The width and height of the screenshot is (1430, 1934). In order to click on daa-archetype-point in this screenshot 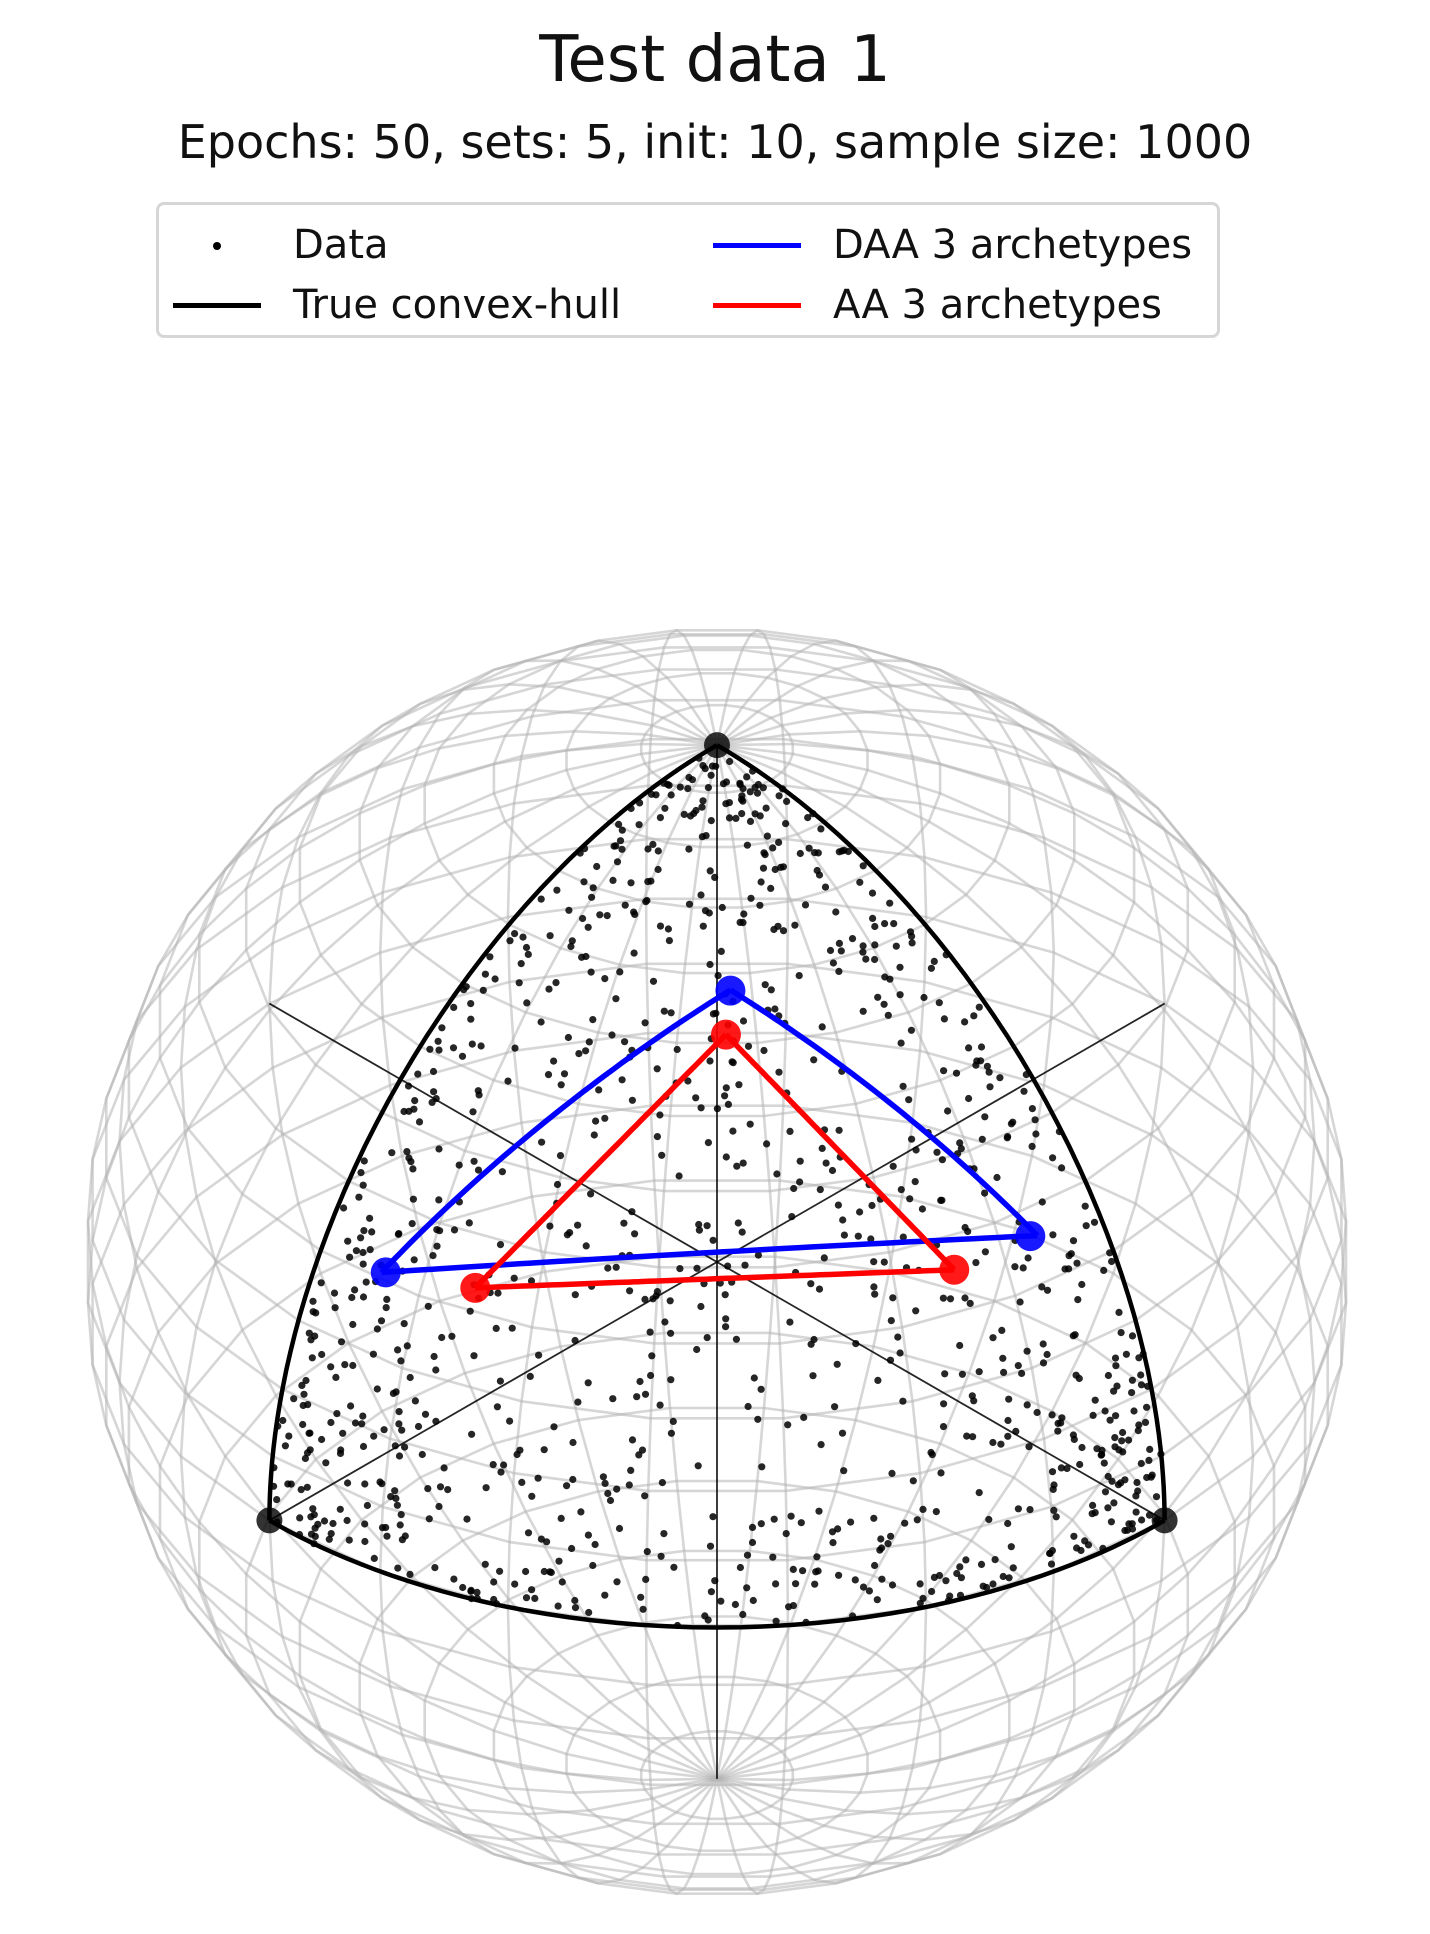, I will do `click(1030, 1236)`.